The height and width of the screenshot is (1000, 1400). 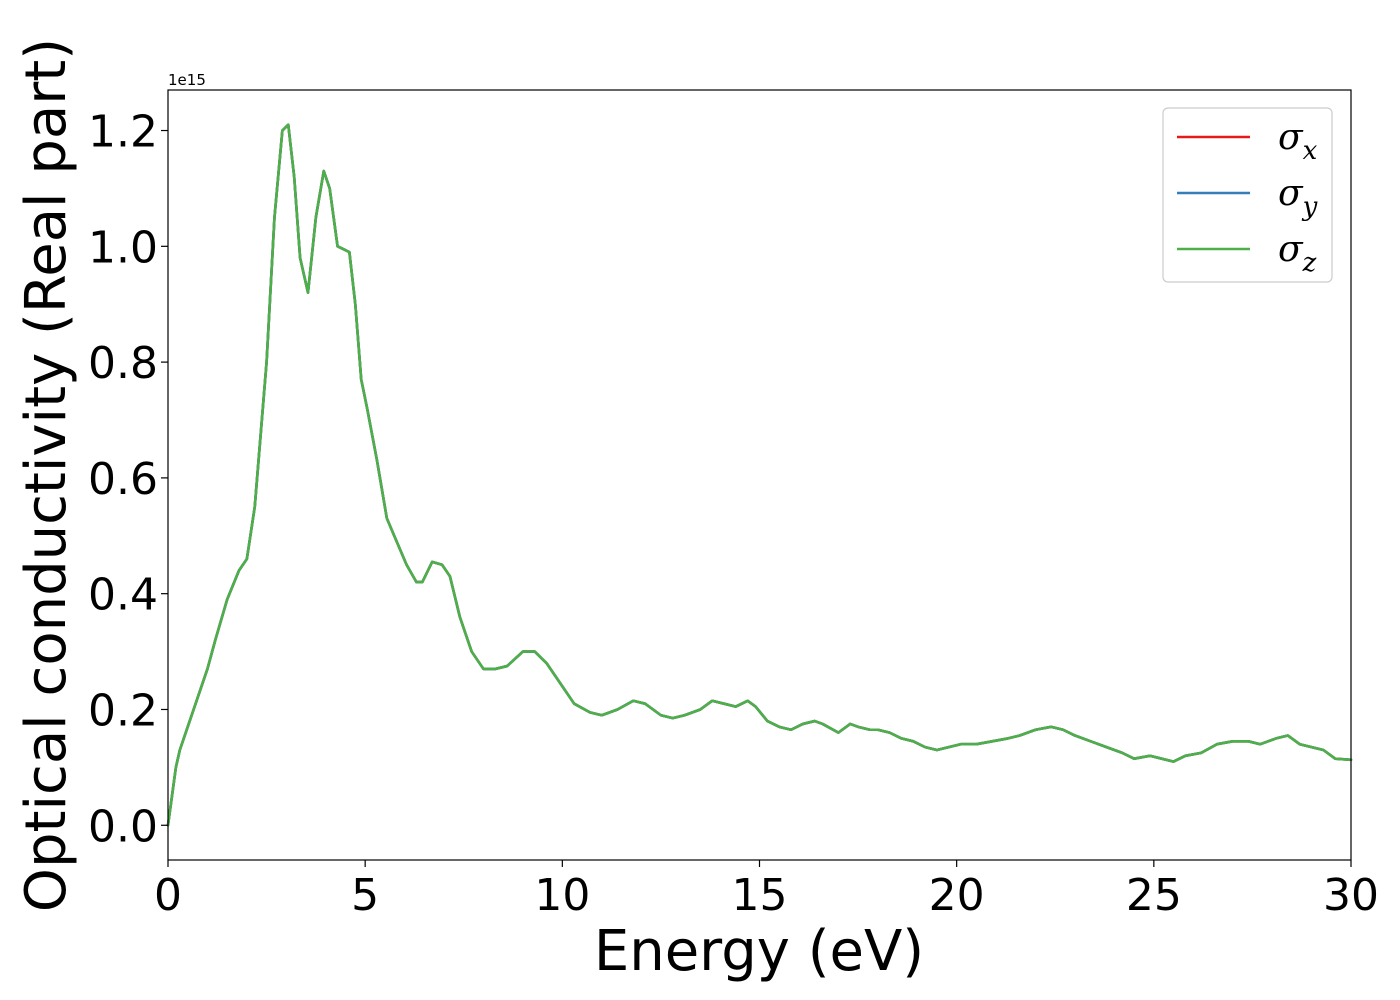 I want to click on legend-subscript: y, so click(x=1310, y=207).